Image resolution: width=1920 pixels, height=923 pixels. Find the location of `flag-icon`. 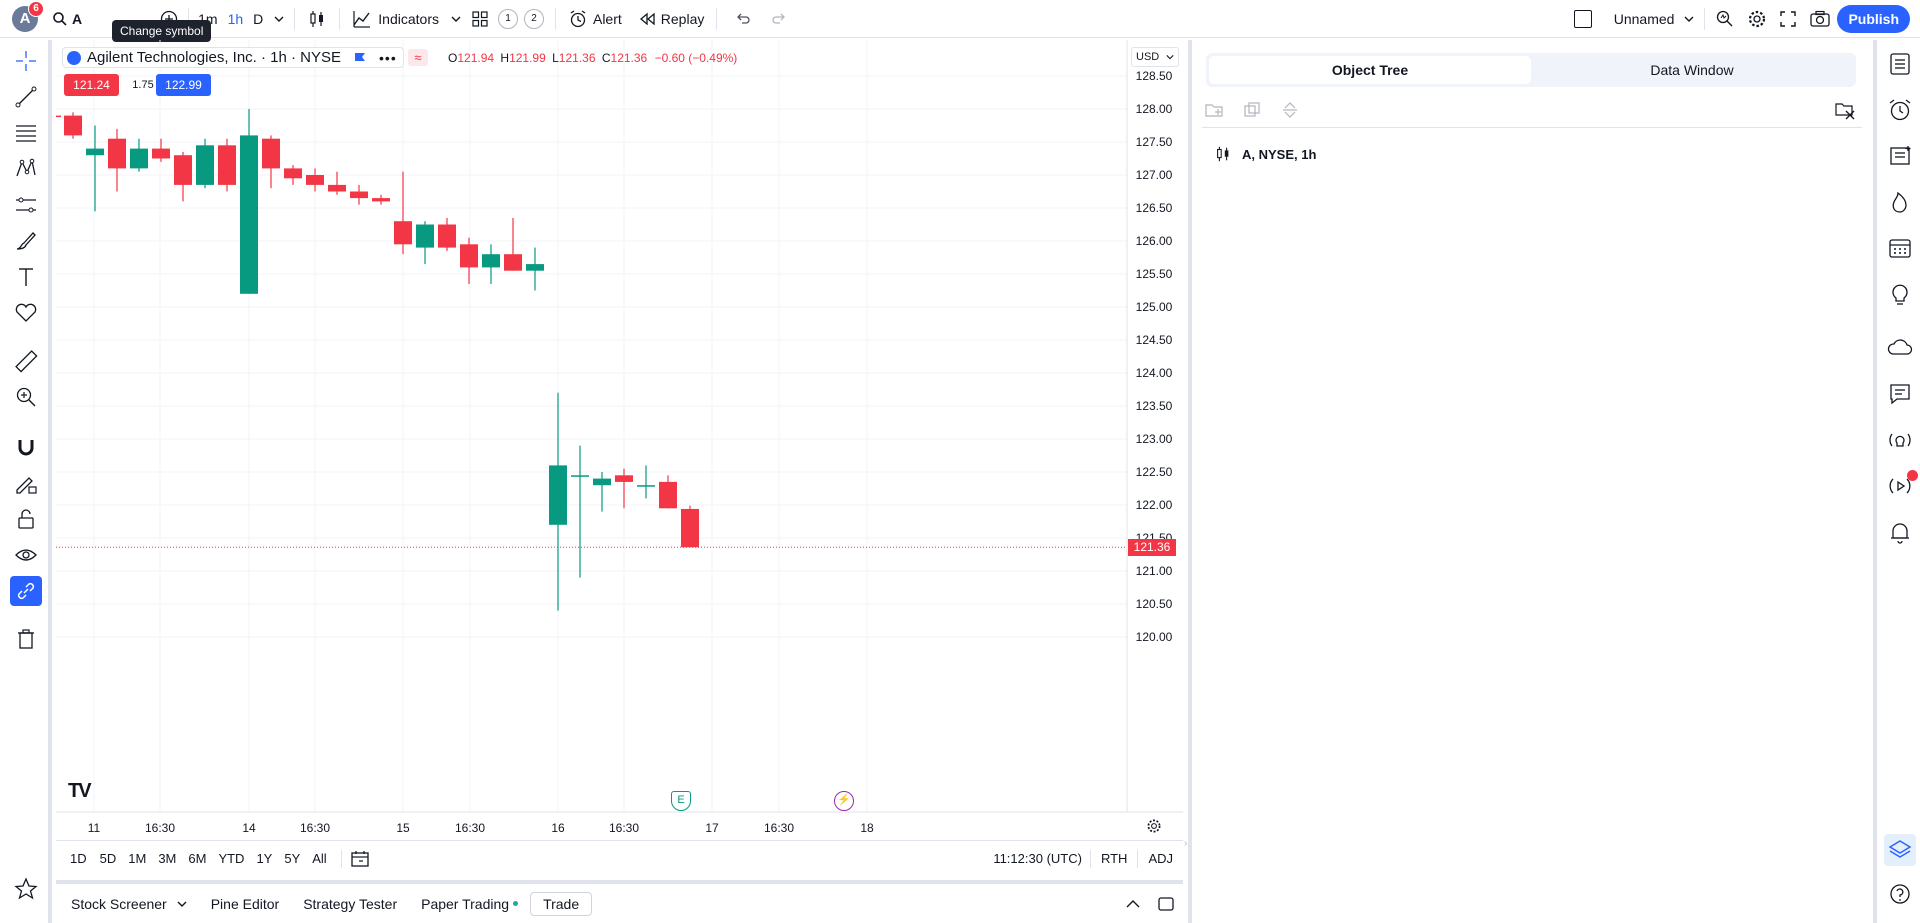

flag-icon is located at coordinates (360, 58).